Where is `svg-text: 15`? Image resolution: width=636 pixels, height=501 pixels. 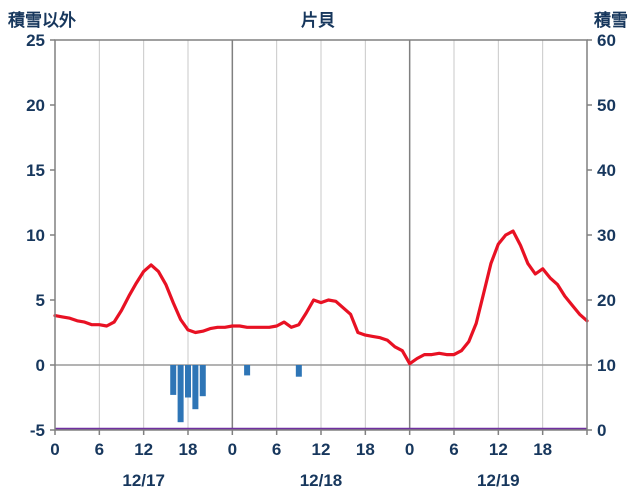
svg-text: 15 is located at coordinates (35, 170).